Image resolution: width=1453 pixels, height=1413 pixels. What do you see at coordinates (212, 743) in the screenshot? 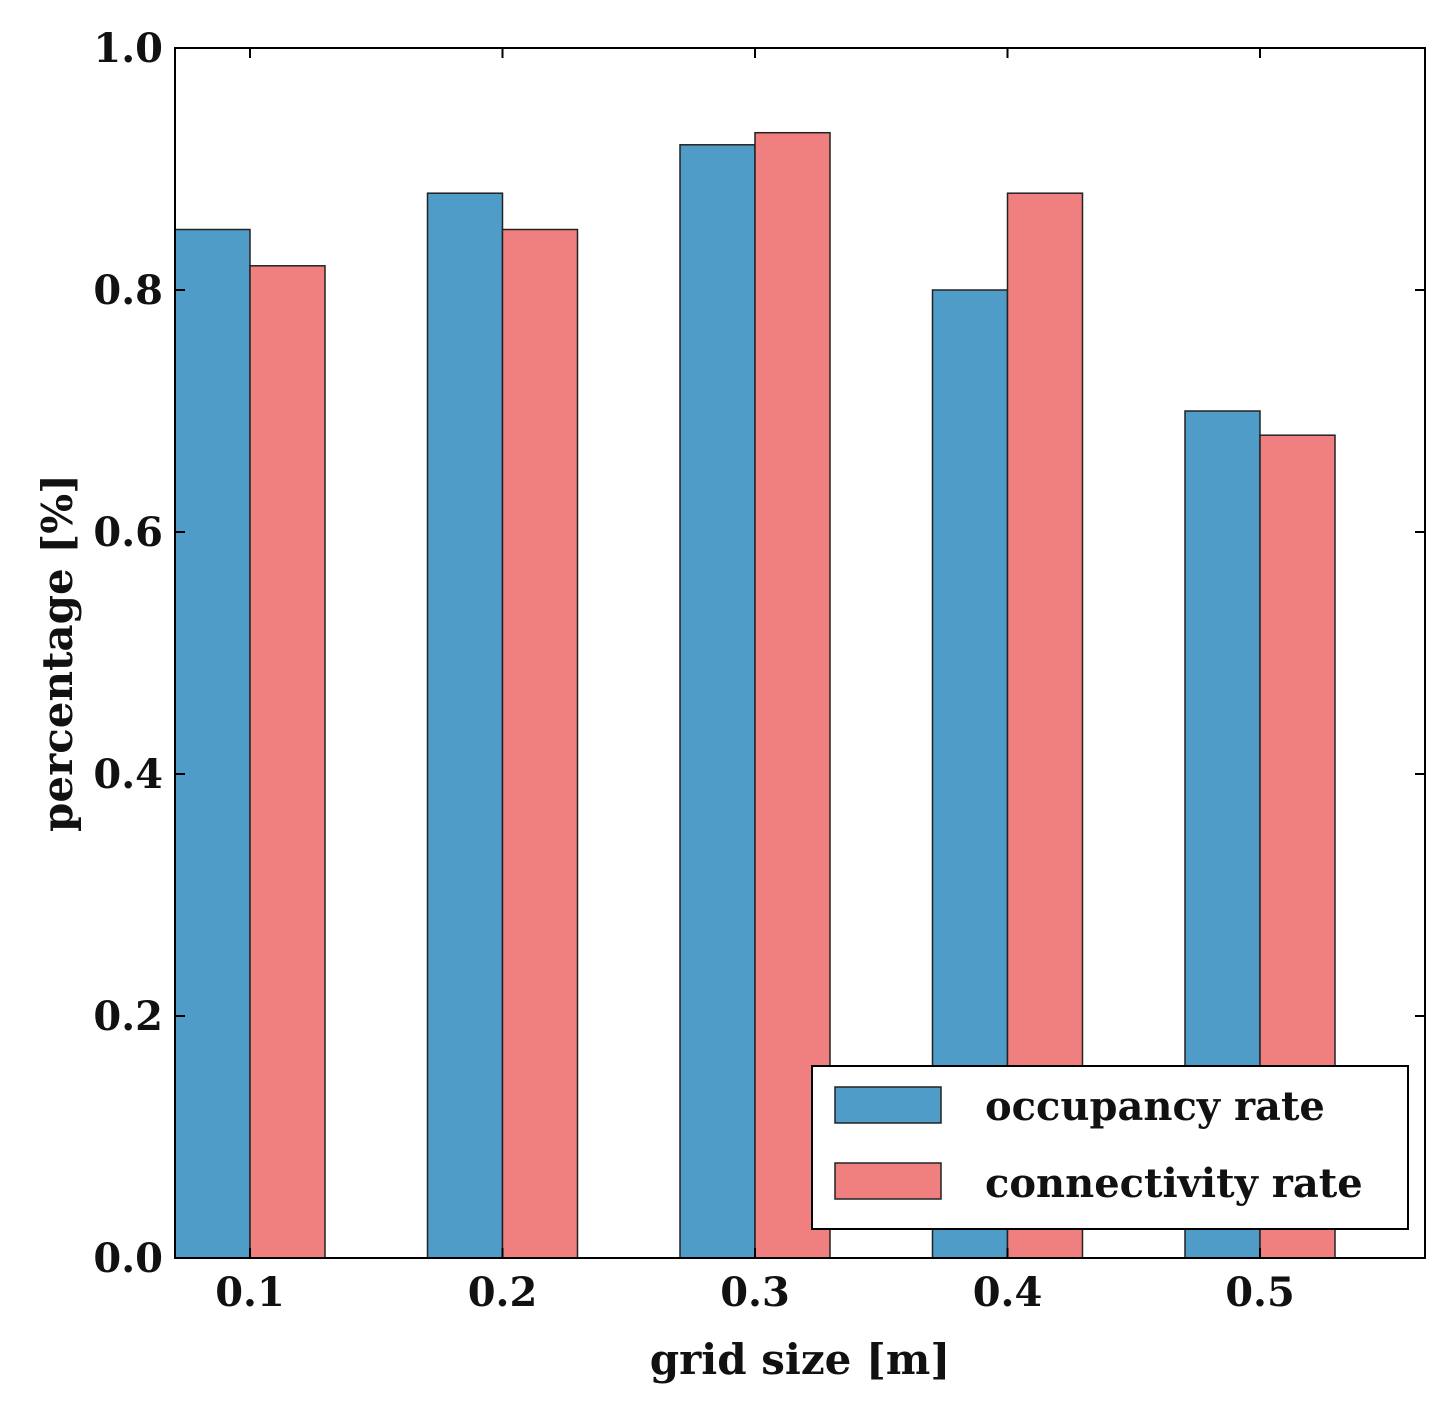
I see `bar-occupancy-0.1` at bounding box center [212, 743].